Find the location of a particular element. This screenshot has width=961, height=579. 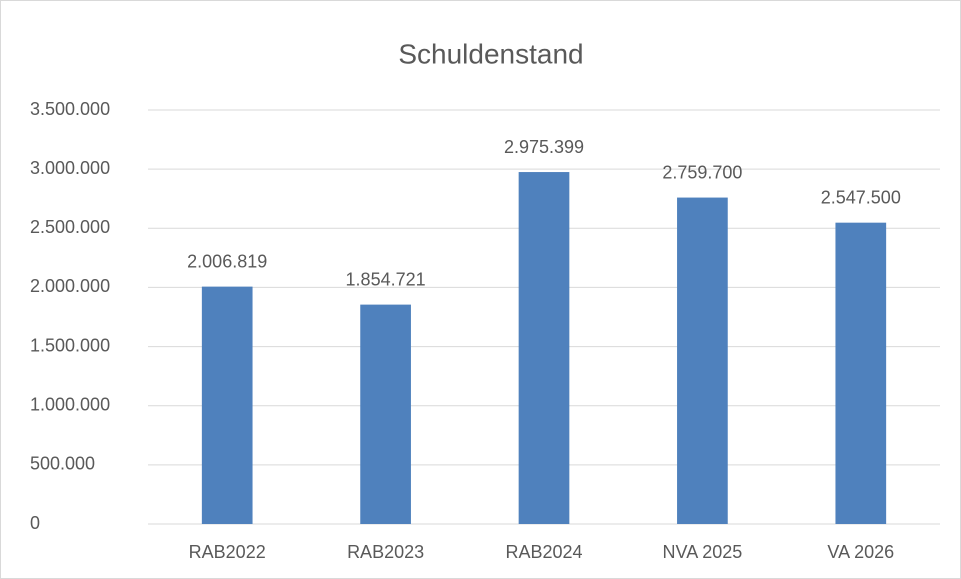

x-tick-label: RAB2023 is located at coordinates (385, 552).